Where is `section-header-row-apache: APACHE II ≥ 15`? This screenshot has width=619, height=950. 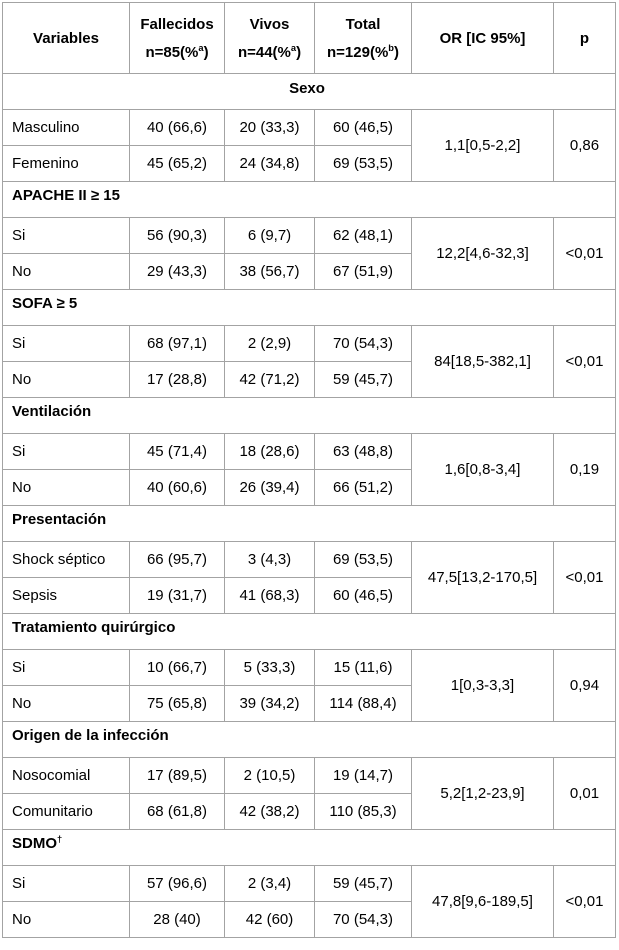 section-header-row-apache: APACHE II ≥ 15 is located at coordinates (309, 199).